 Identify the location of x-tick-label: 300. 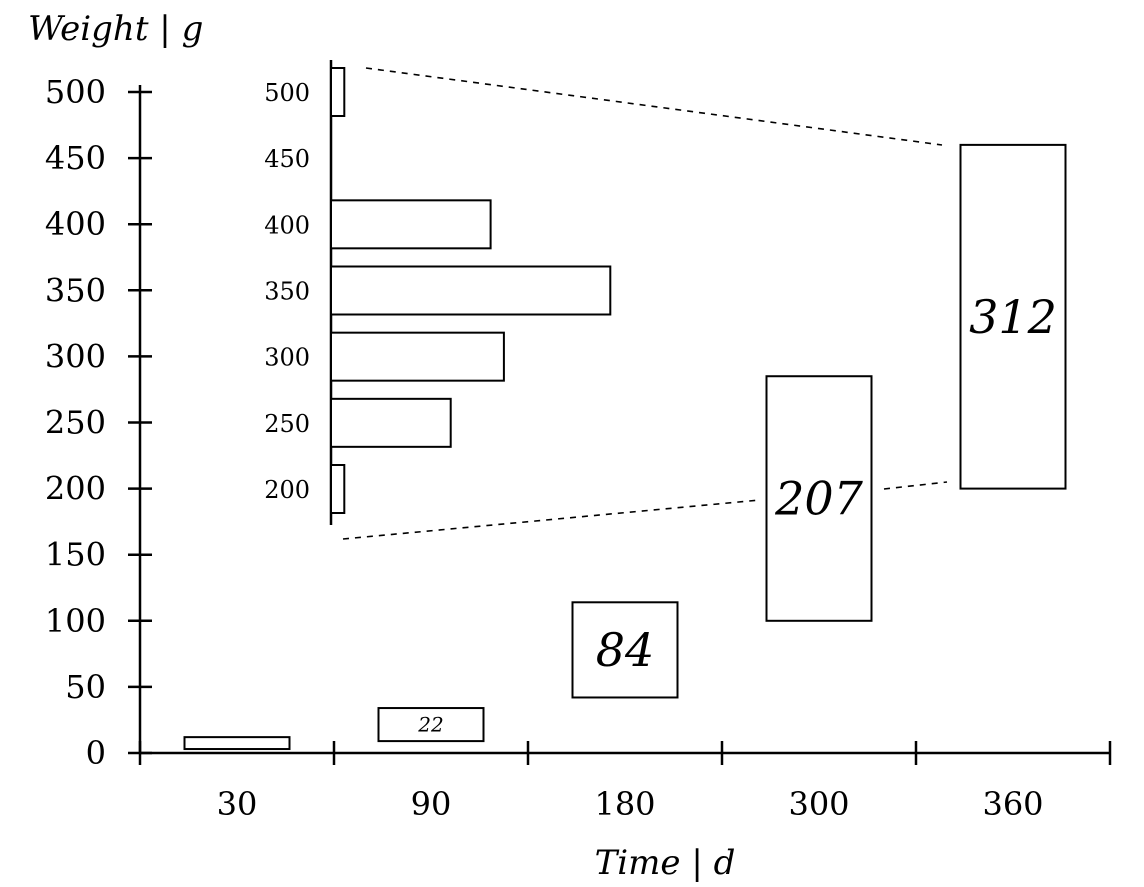
(818, 804).